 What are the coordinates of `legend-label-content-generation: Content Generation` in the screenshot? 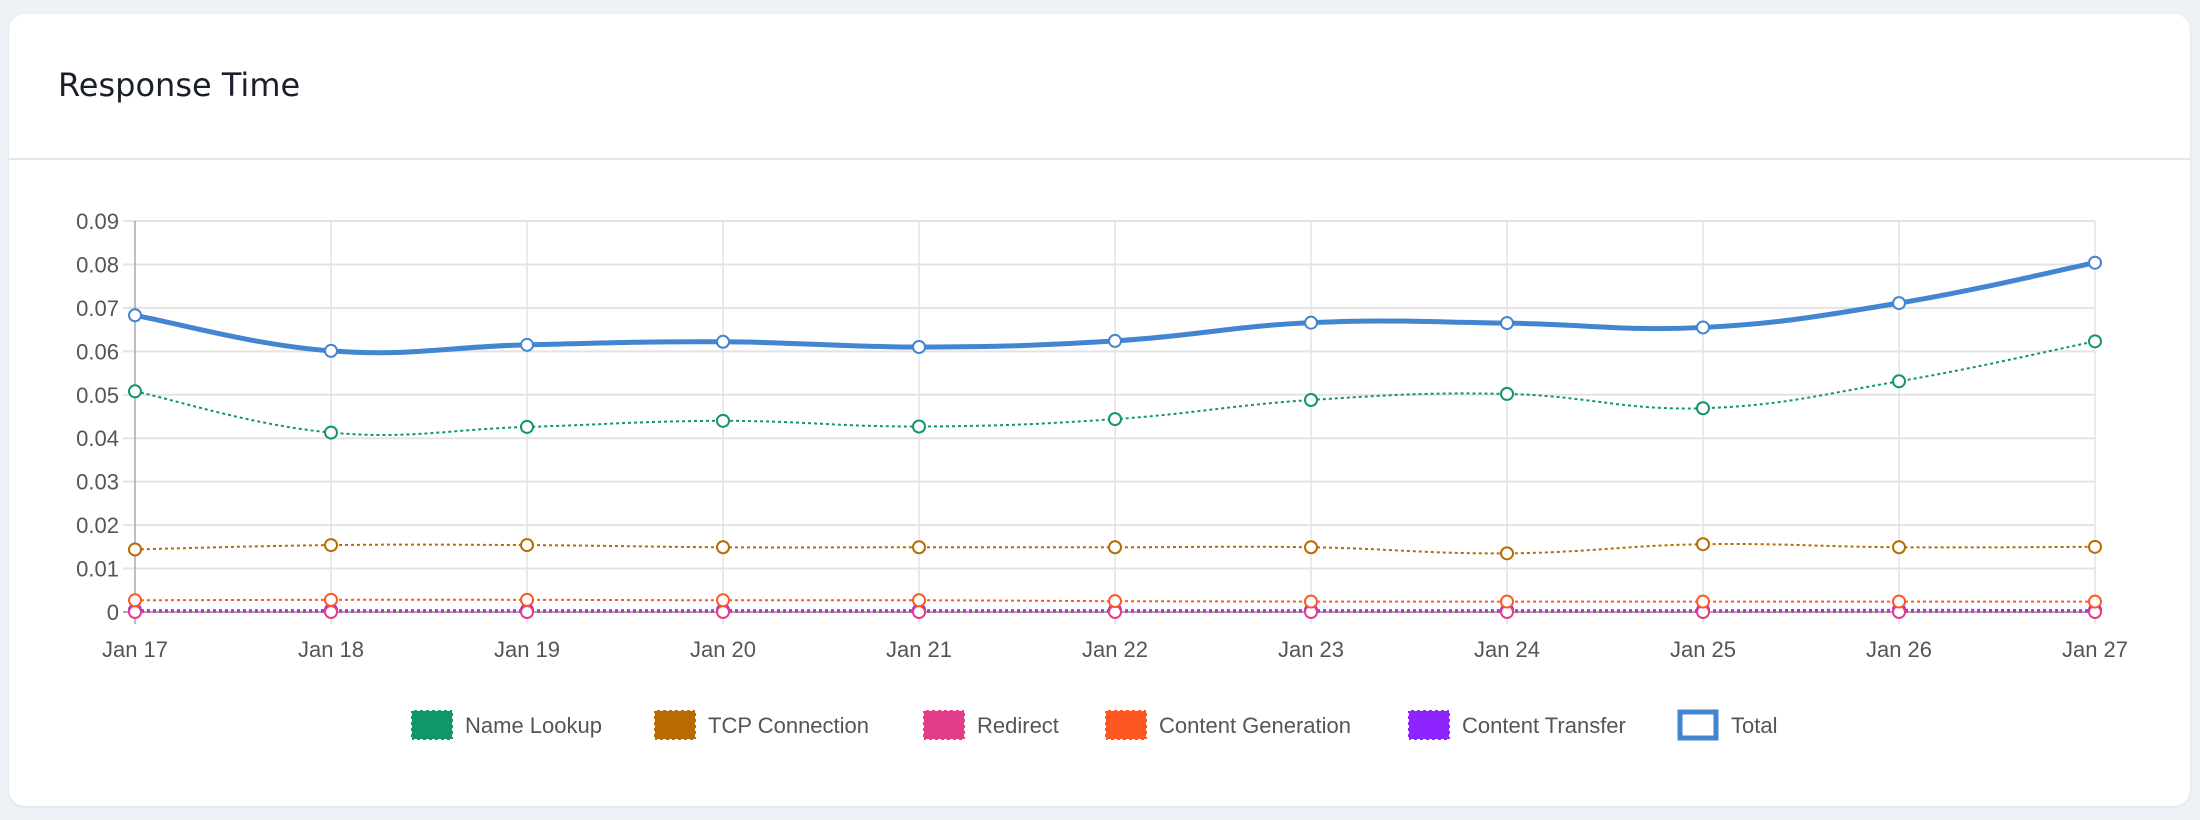 It's located at (1255, 725).